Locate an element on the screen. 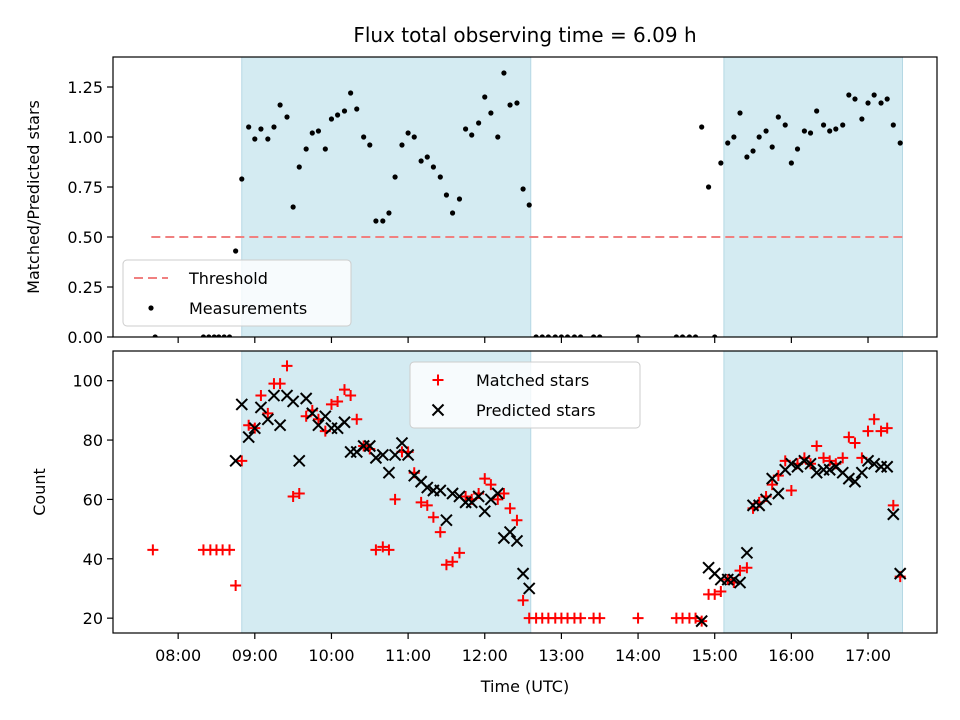 Image resolution: width=960 pixels, height=720 pixels. y-tick-label: 0.00 is located at coordinates (85, 337).